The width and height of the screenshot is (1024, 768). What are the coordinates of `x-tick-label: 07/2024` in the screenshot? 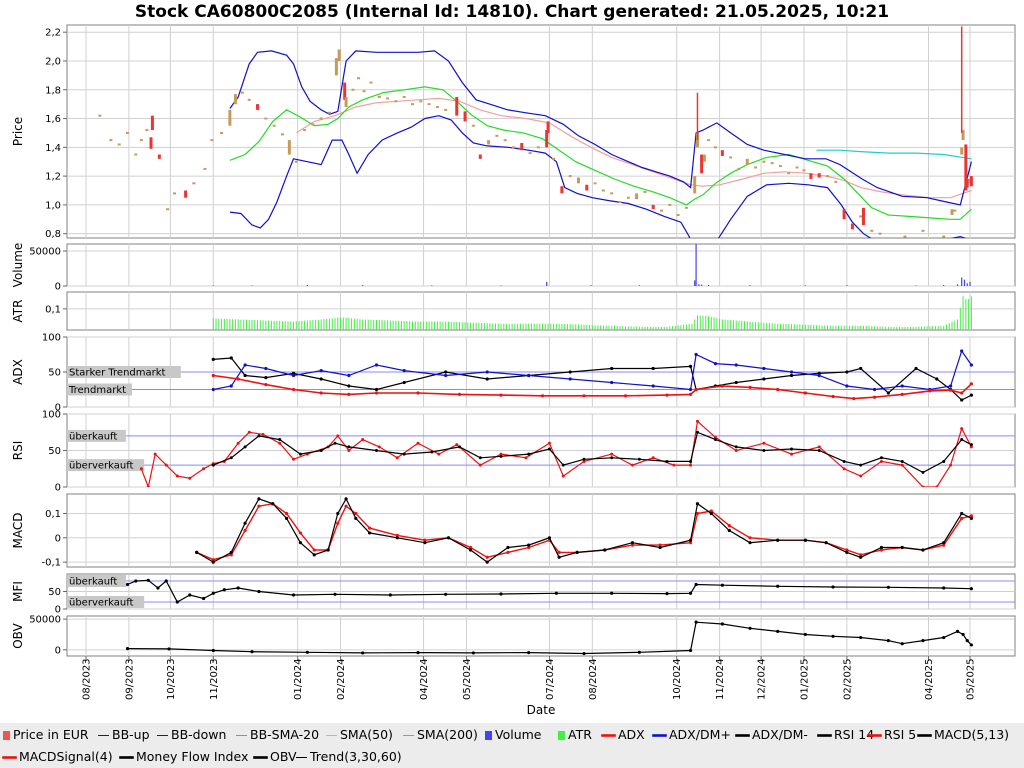 It's located at (550, 679).